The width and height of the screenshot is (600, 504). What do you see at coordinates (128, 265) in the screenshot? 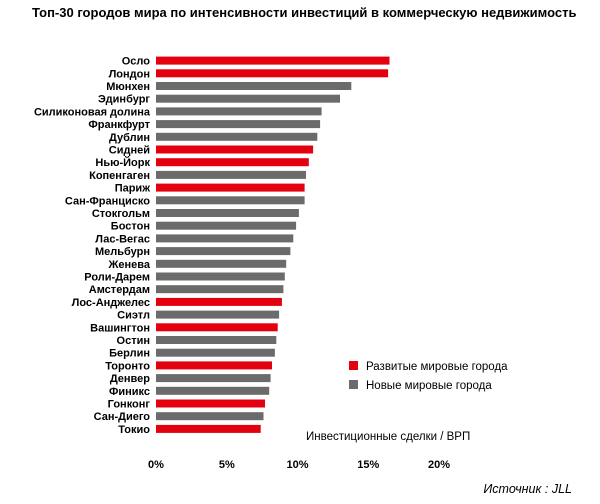
I see `category-label: Женева` at bounding box center [128, 265].